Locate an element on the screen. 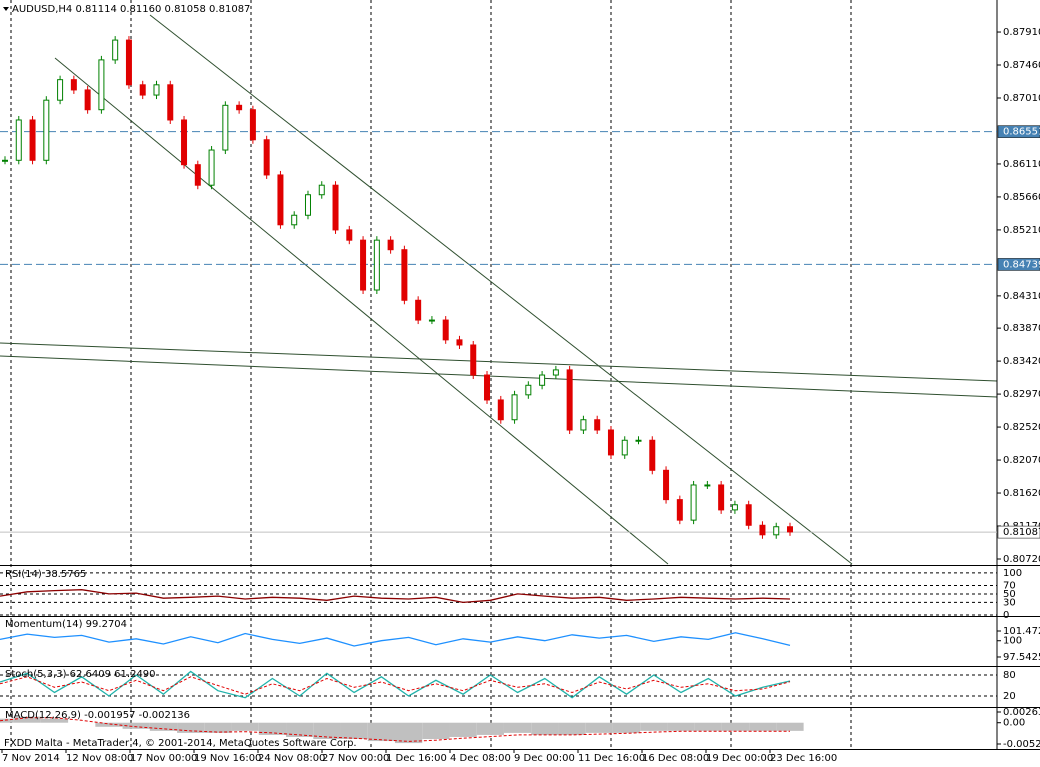 The height and width of the screenshot is (767, 1040). x-tick-label: 24 Nov 08:00 is located at coordinates (291, 758).